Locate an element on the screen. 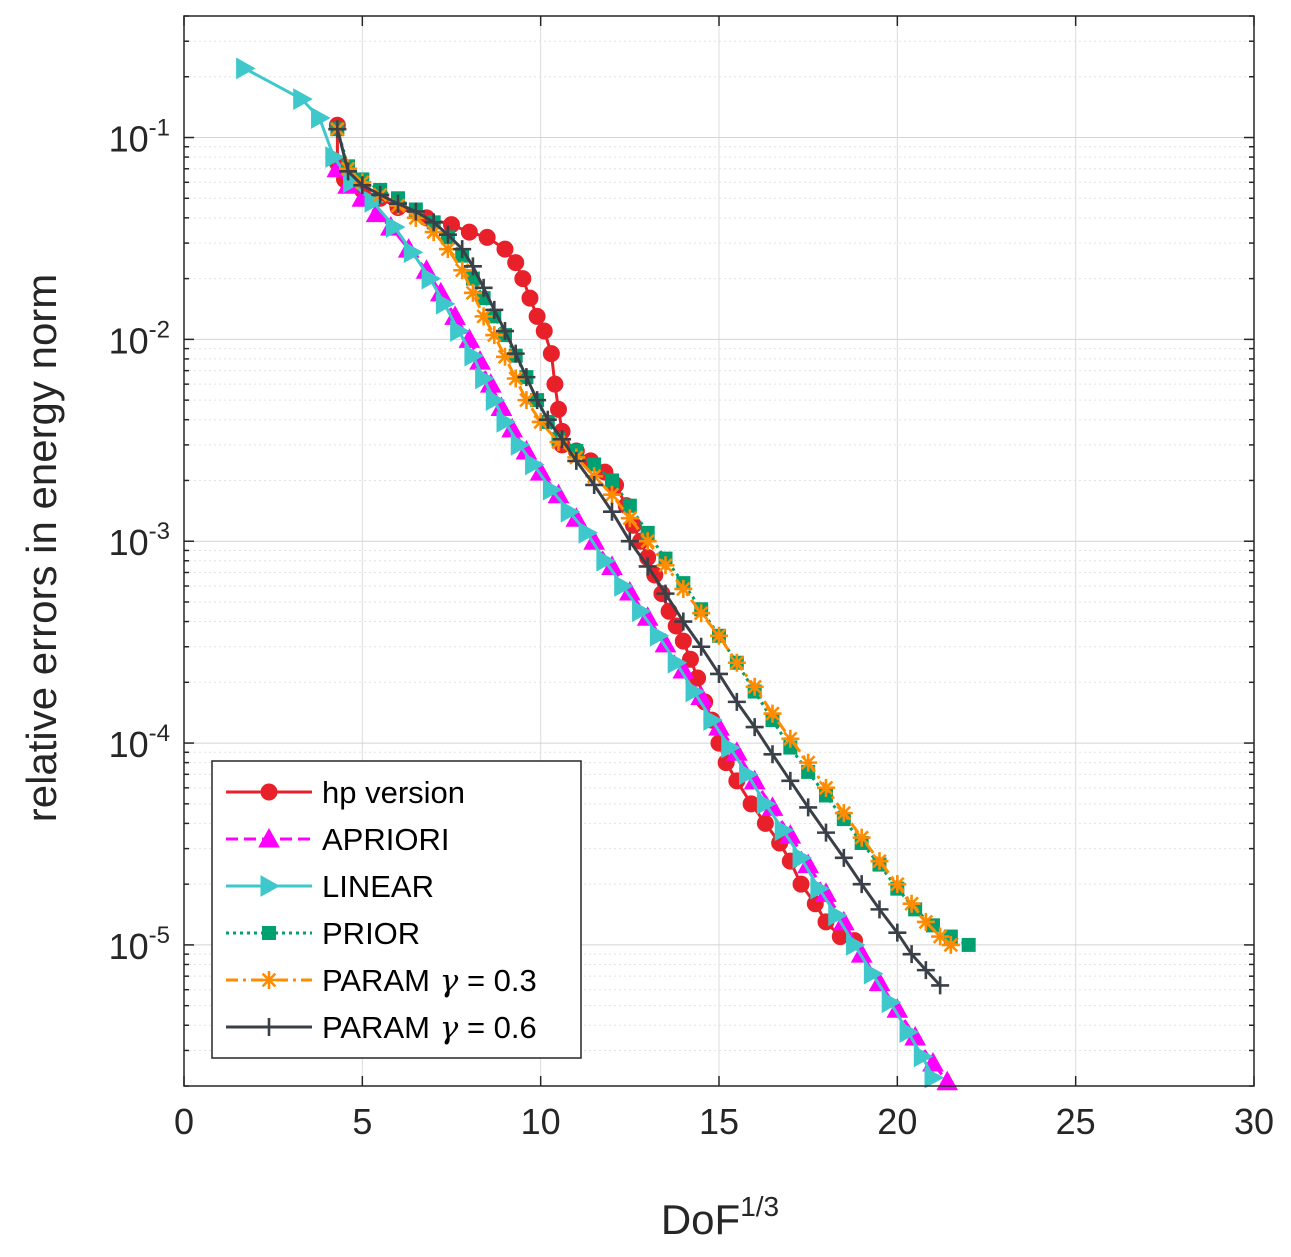 The image size is (1291, 1257). y-tick-label: 10⁻⁵ is located at coordinates (139, 944).